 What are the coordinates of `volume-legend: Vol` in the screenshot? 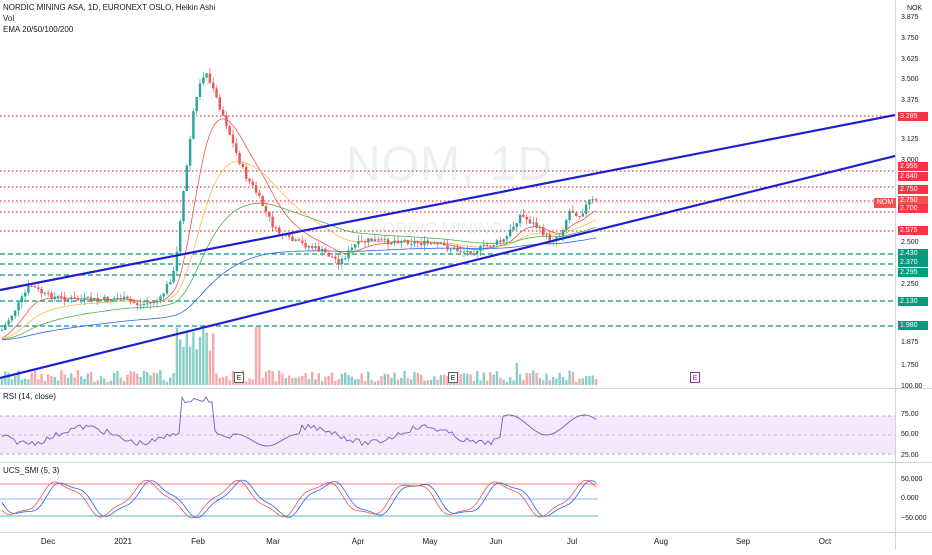 It's located at (9, 18).